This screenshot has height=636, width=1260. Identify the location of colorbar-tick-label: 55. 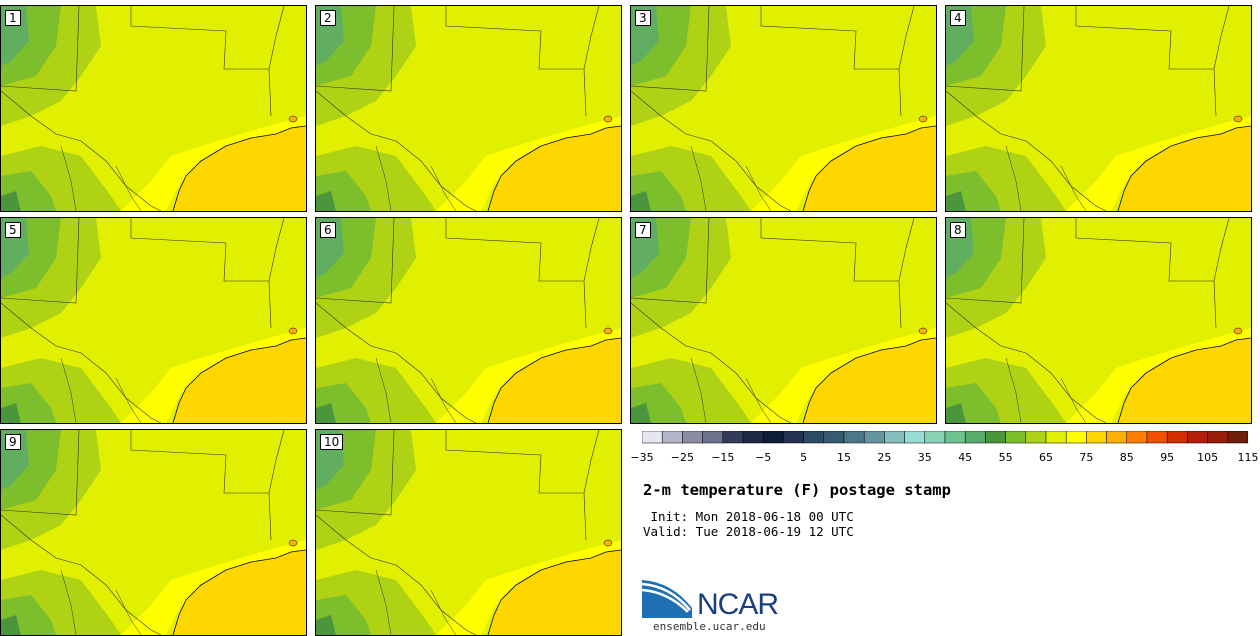
(1005, 457).